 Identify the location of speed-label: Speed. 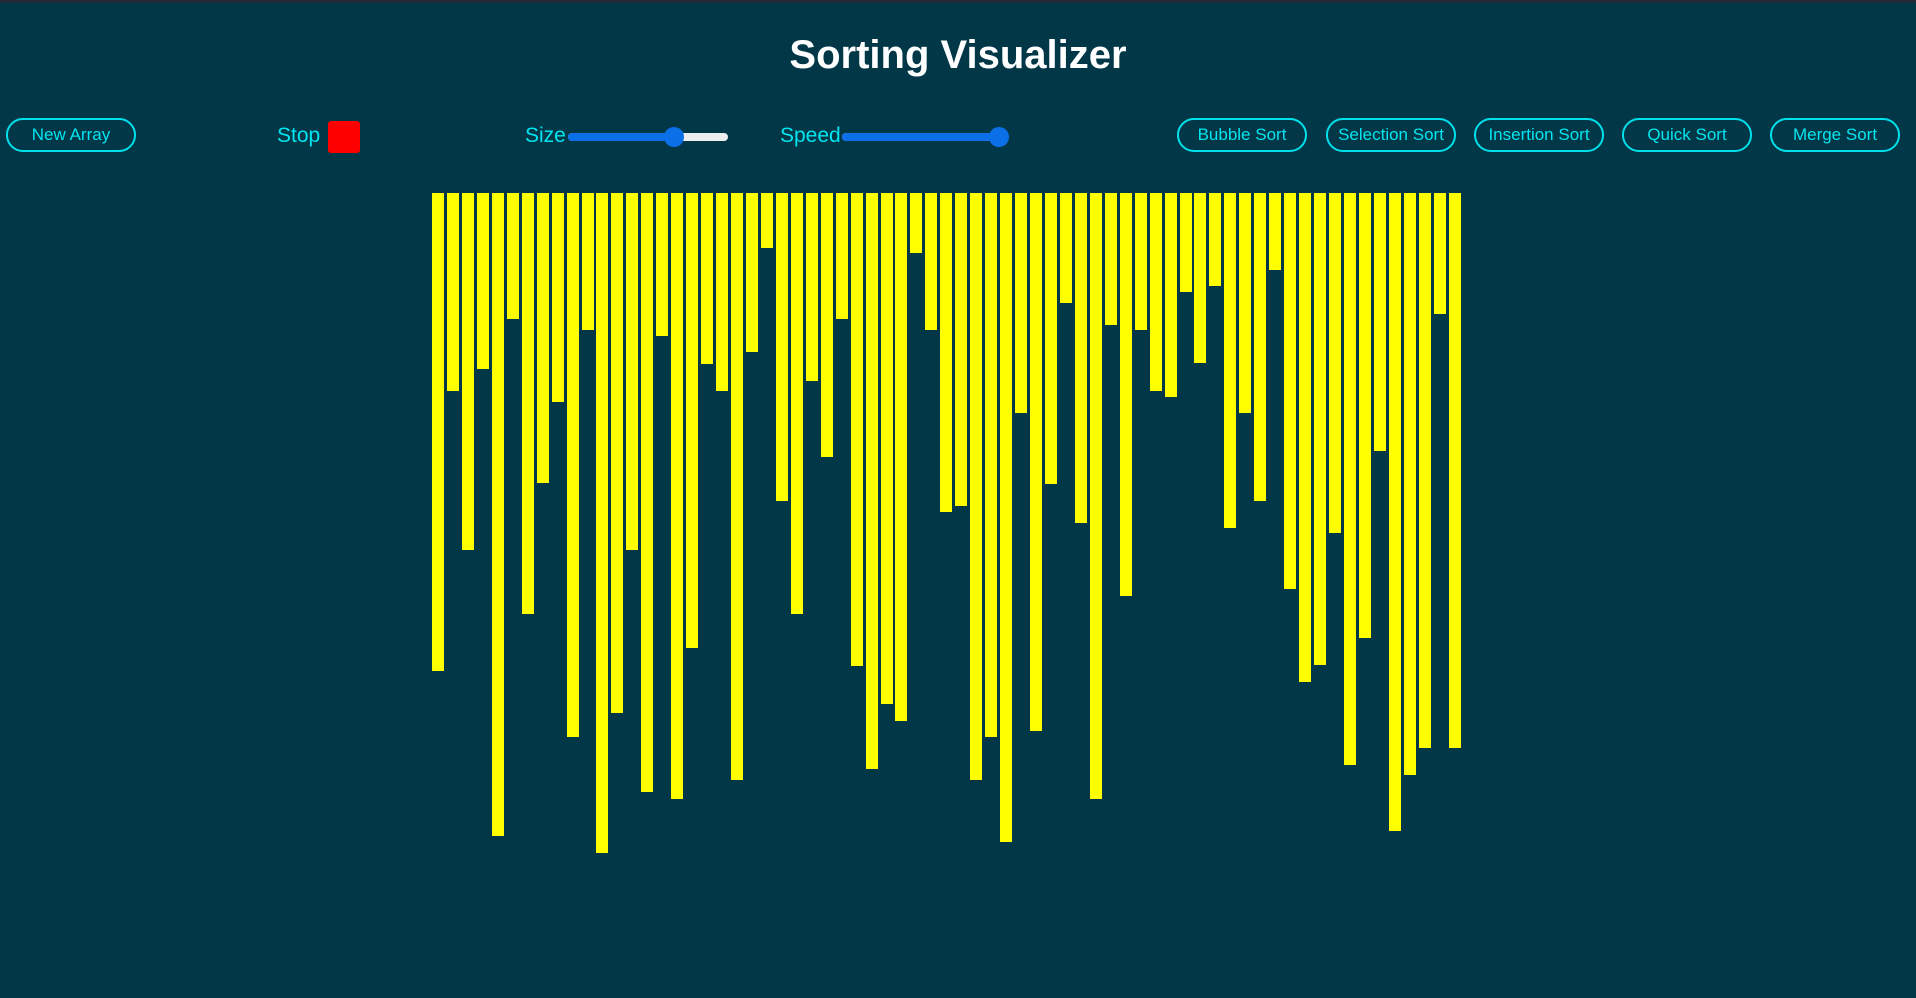
(810, 135).